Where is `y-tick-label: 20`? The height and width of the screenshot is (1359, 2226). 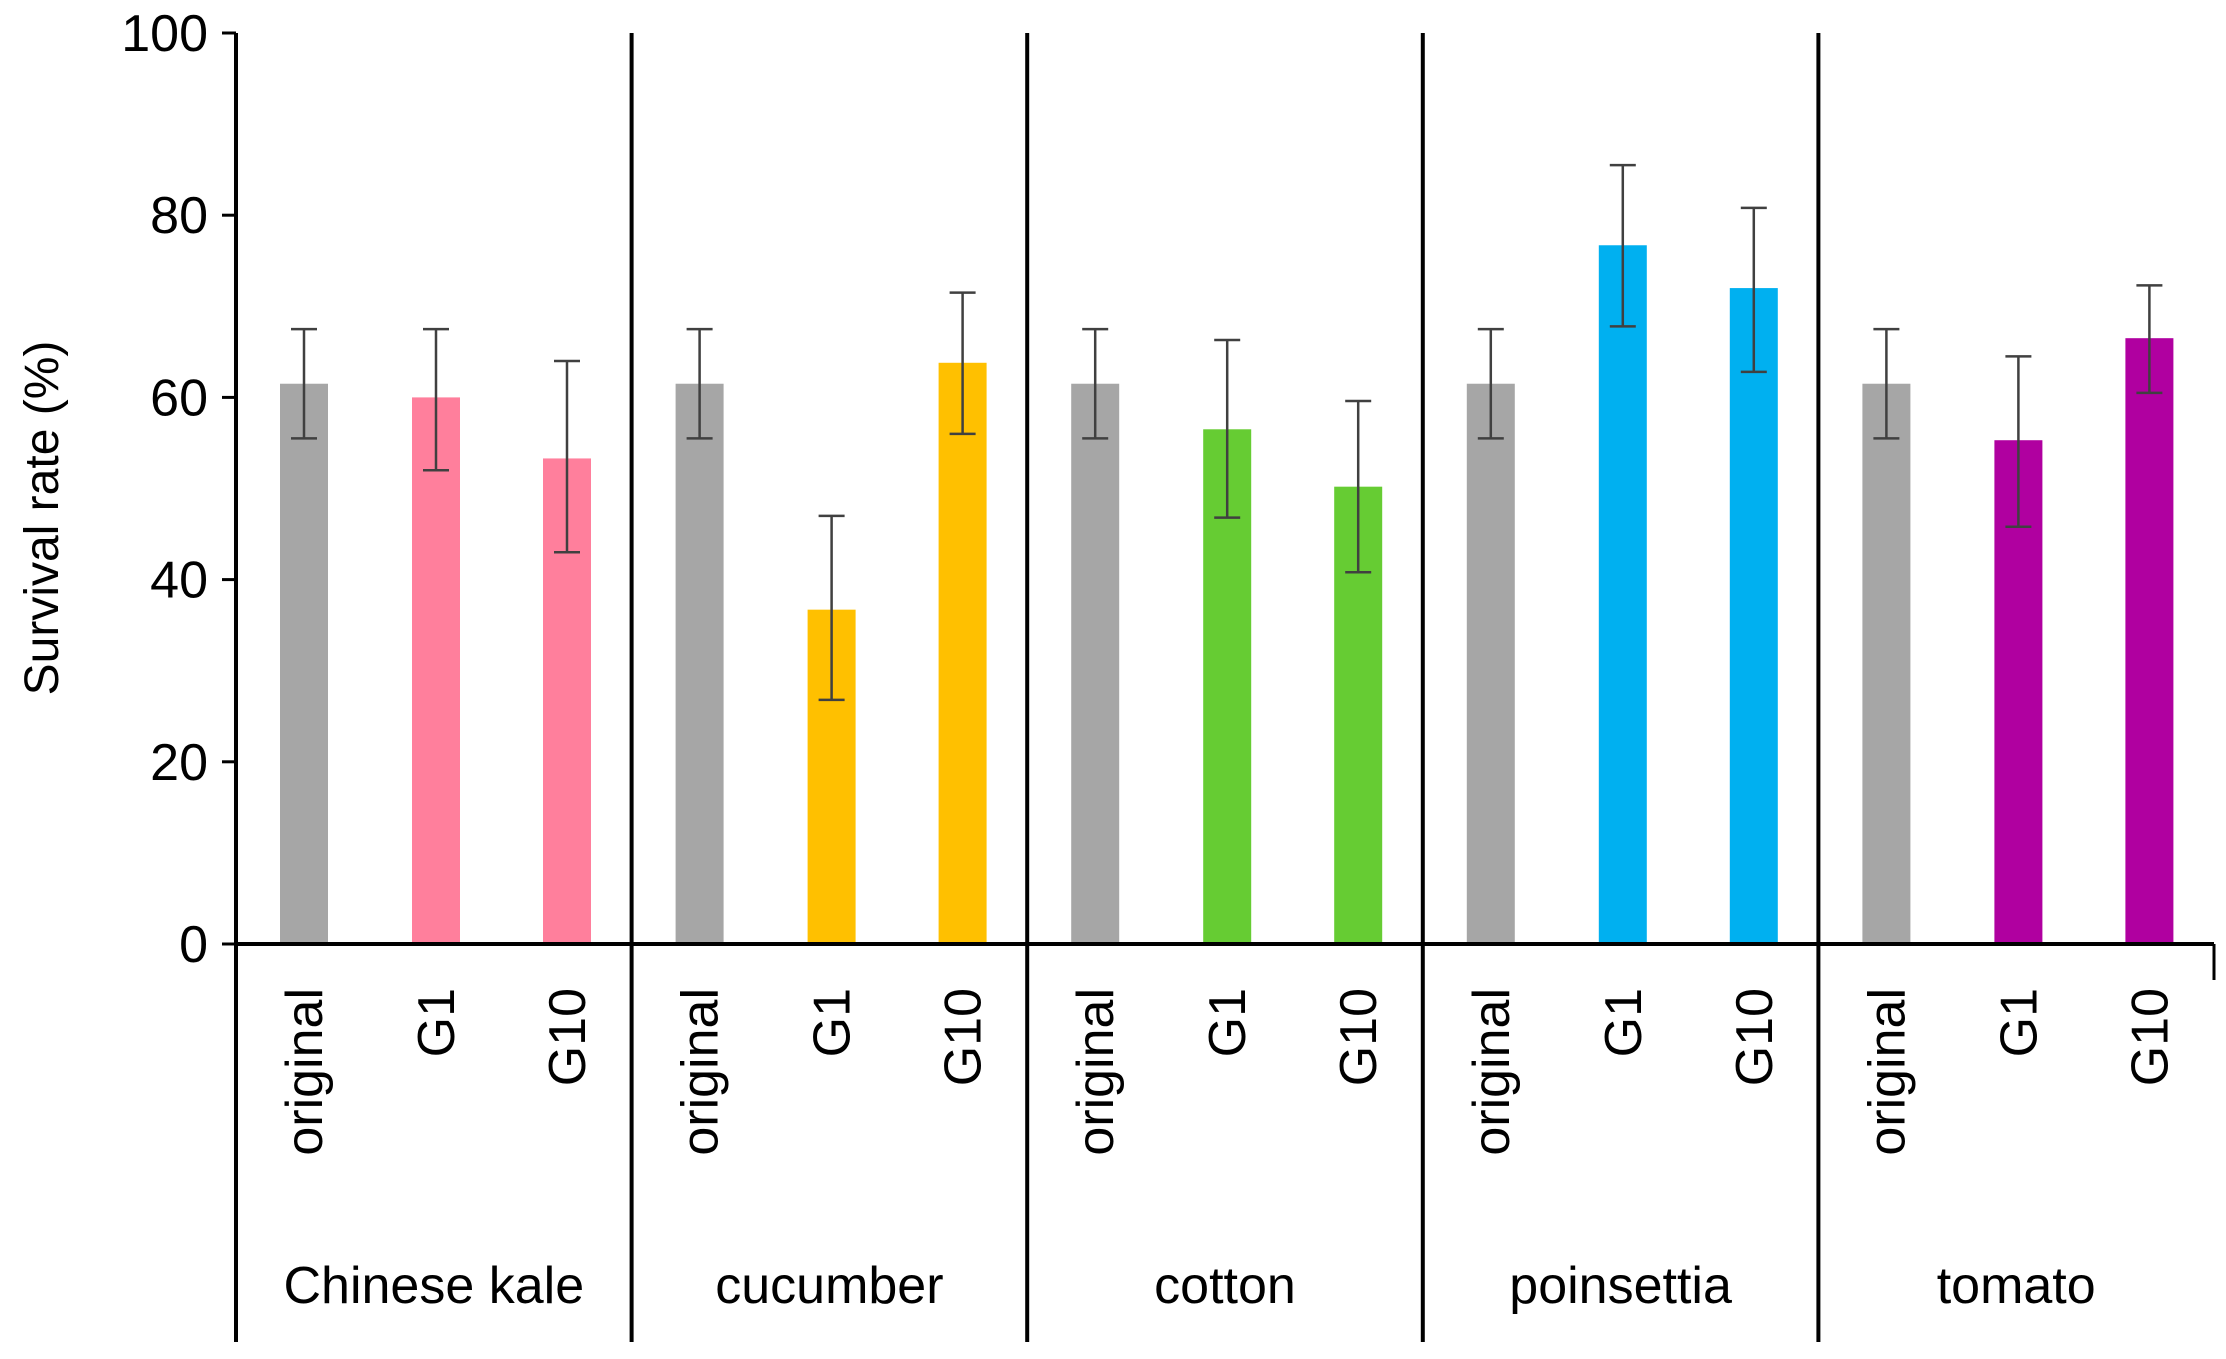 y-tick-label: 20 is located at coordinates (179, 763).